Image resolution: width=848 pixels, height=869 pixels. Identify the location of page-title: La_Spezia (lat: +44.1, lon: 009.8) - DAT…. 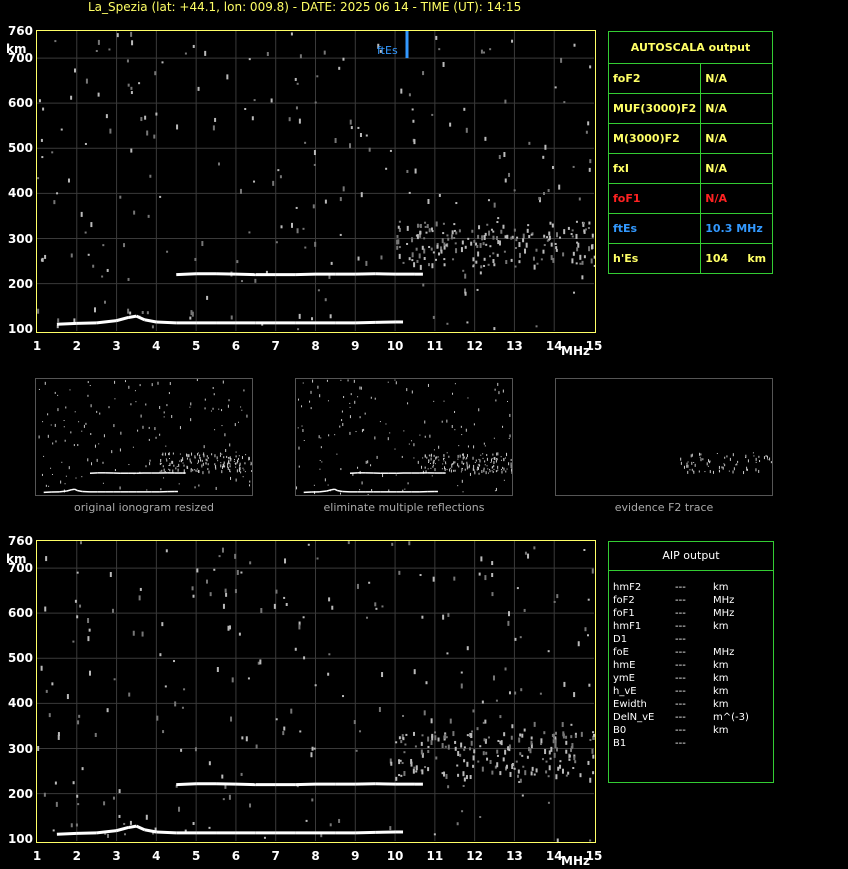
(305, 7).